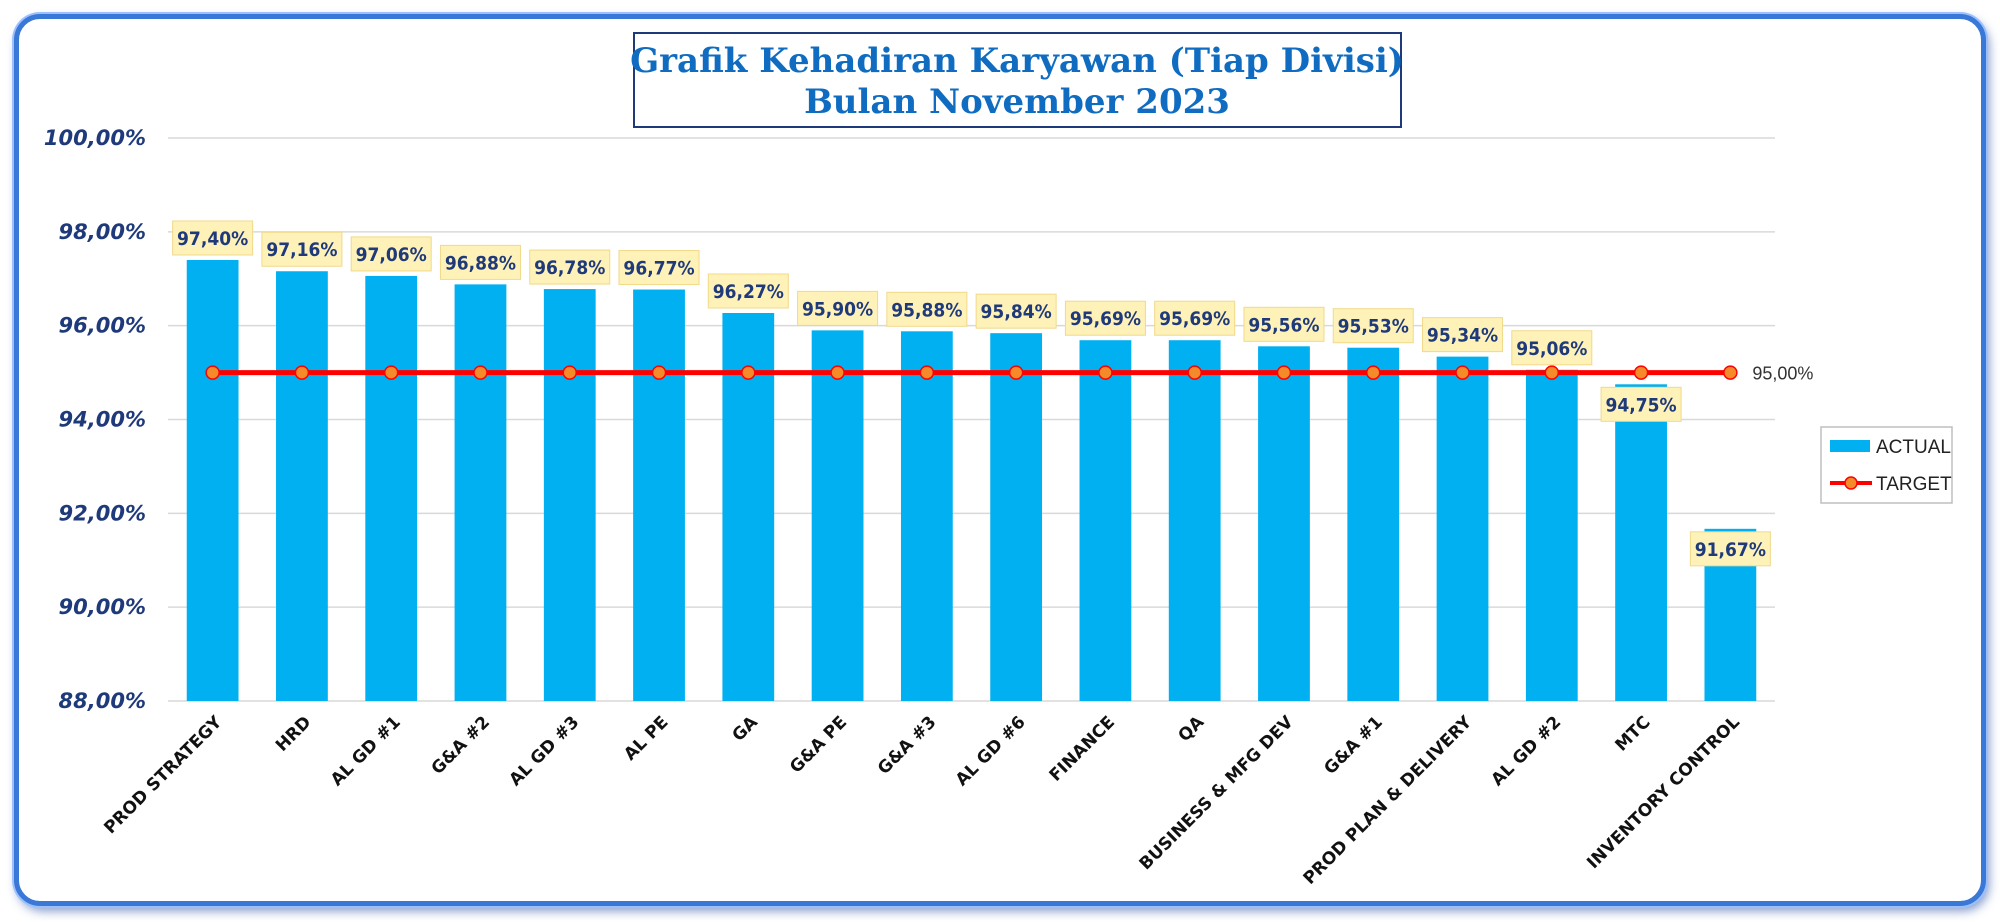  Describe the element at coordinates (1217, 793) in the screenshot. I see `x-tick-label: BUSINESS & MFG DEV` at that location.